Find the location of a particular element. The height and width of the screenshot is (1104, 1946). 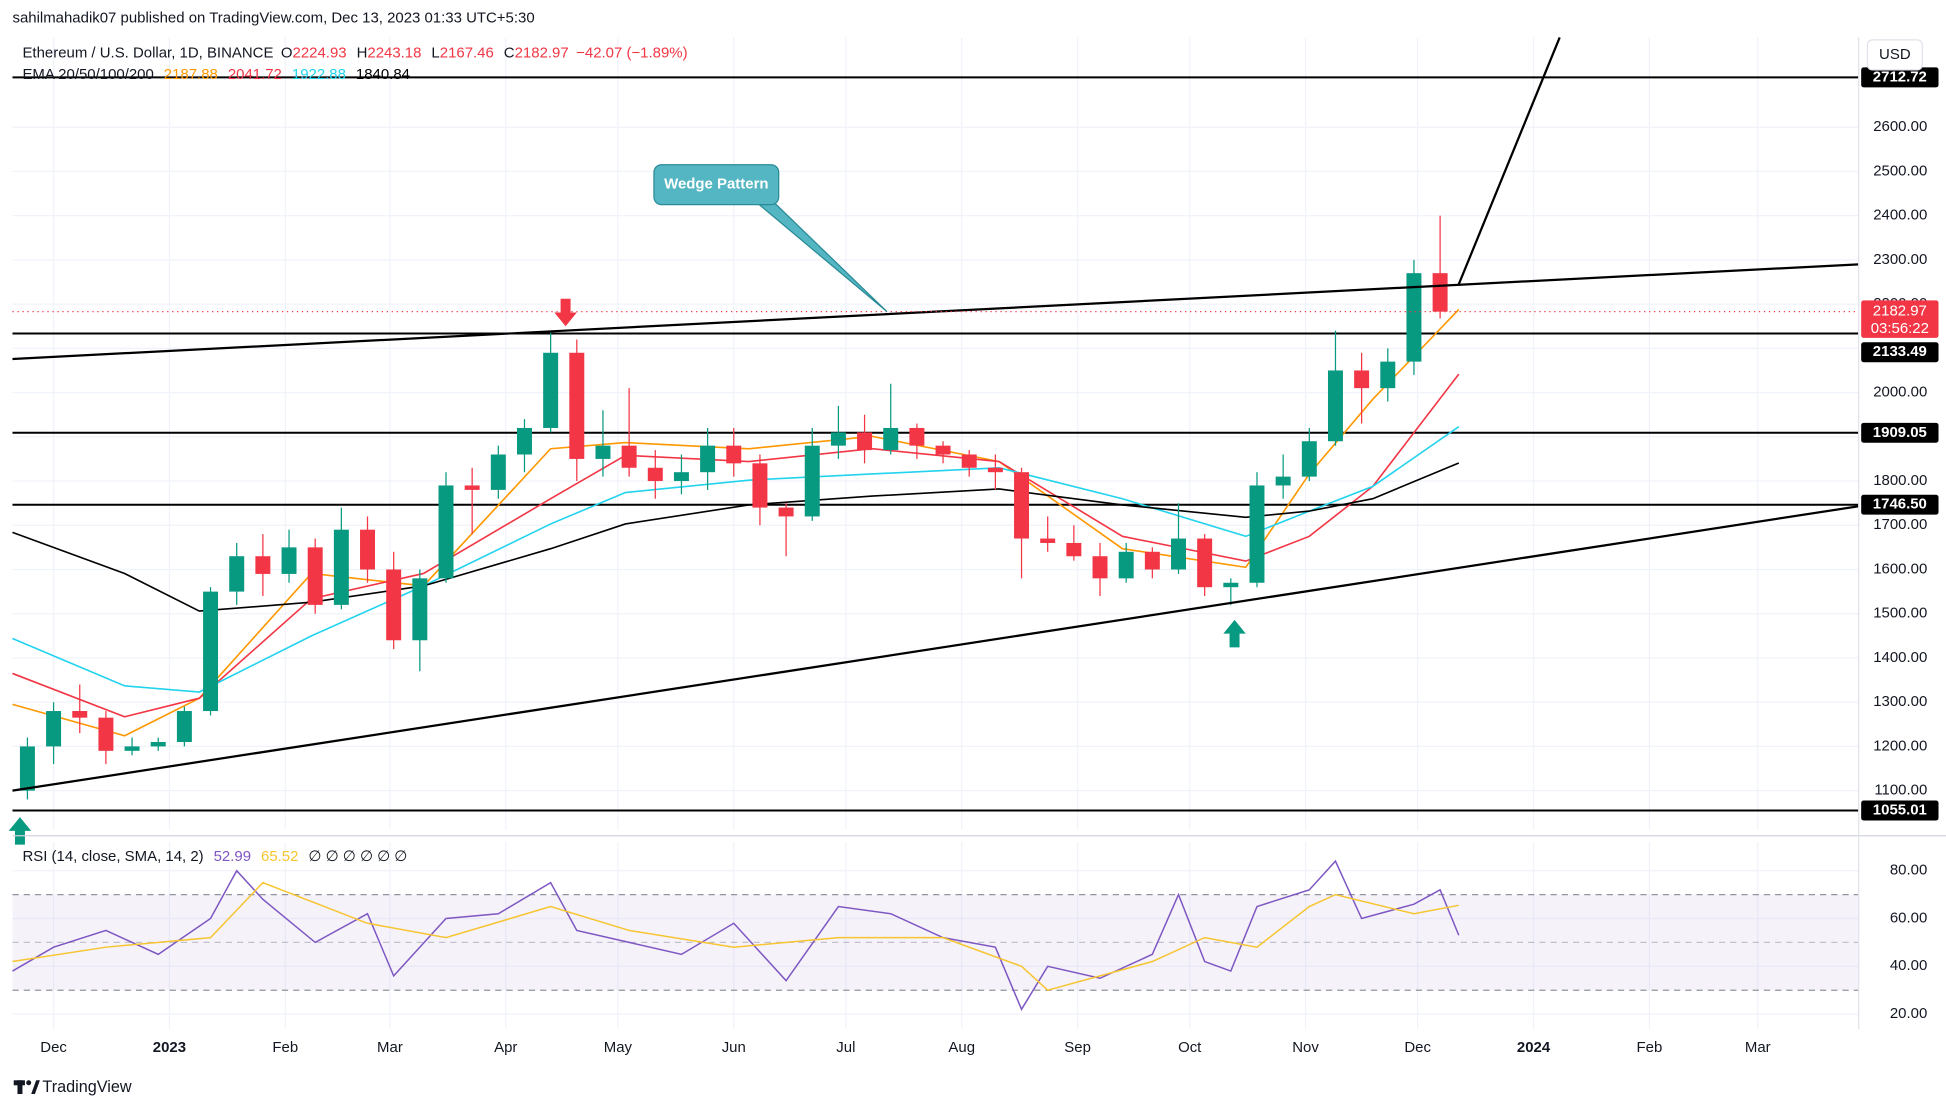

x-tick-label: 2024 is located at coordinates (1534, 1047).